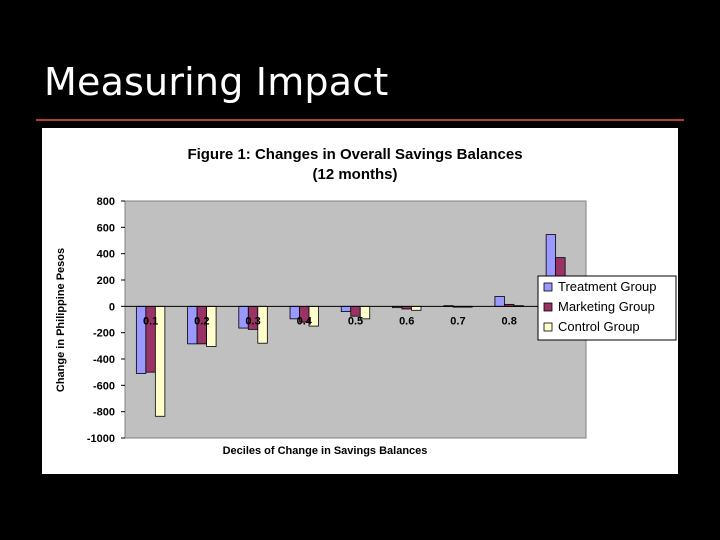 The image size is (720, 540). What do you see at coordinates (106, 281) in the screenshot?
I see `y-tick-label: 200` at bounding box center [106, 281].